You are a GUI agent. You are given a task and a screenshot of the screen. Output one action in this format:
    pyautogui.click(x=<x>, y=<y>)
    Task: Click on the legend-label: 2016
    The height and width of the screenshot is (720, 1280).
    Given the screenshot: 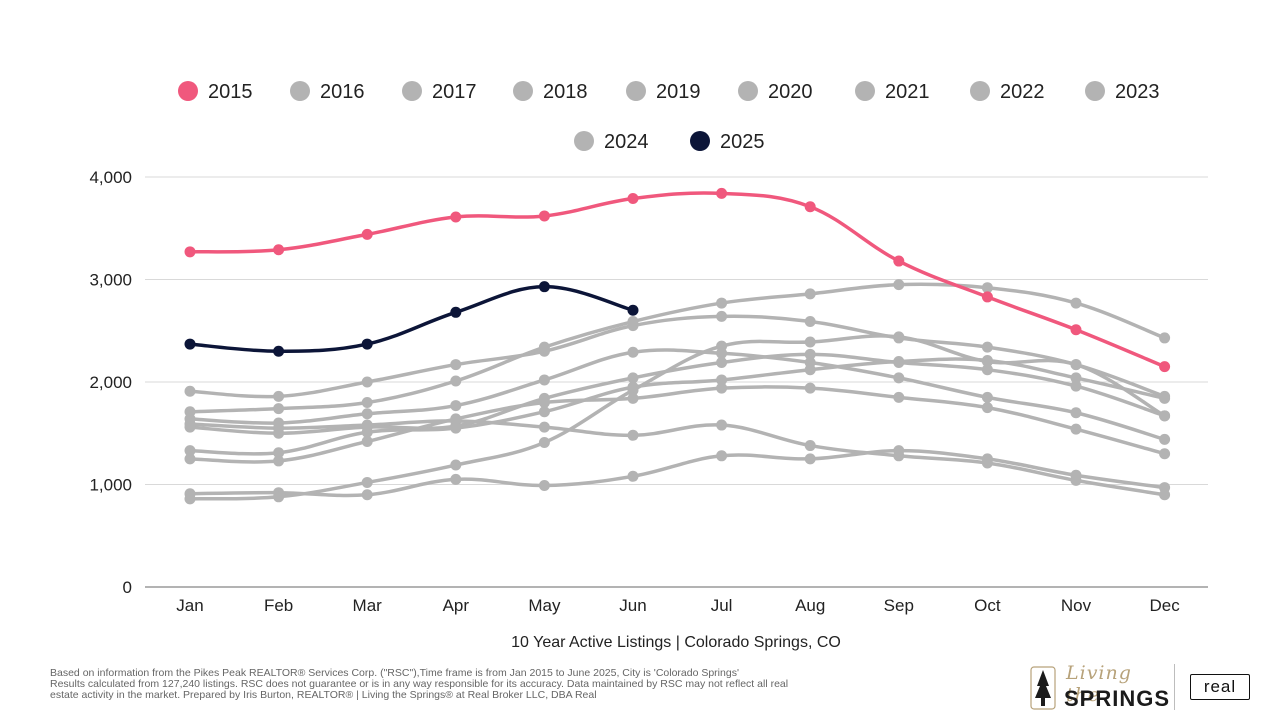 What is the action you would take?
    pyautogui.click(x=342, y=92)
    